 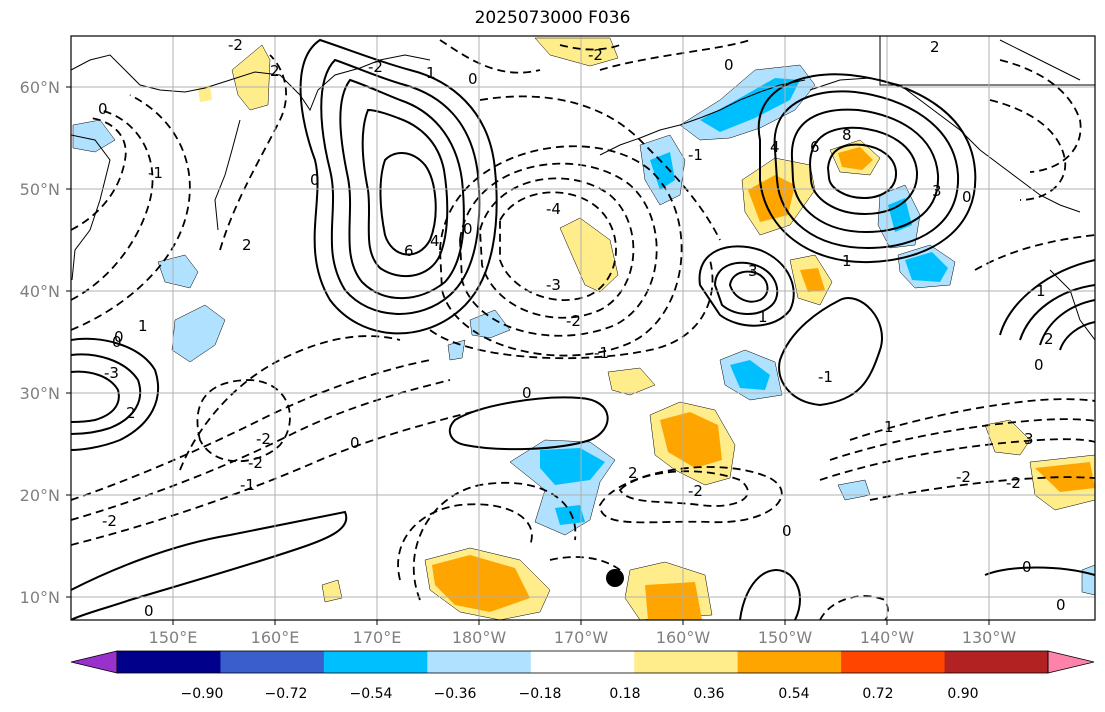 What do you see at coordinates (540, 694) in the screenshot?
I see `colorbar-tick: −0.18` at bounding box center [540, 694].